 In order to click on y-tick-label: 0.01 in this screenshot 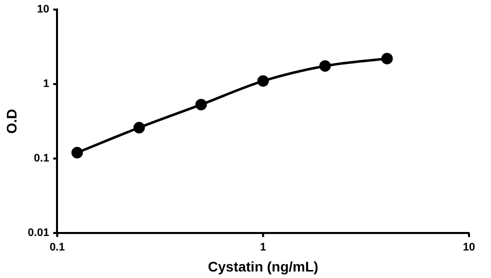, I will do `click(39, 233)`.